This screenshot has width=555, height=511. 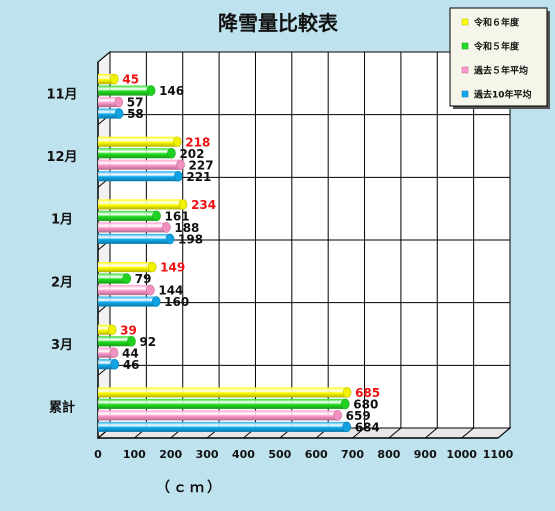 What do you see at coordinates (186, 228) in the screenshot?
I see `bar-value-label: 188` at bounding box center [186, 228].